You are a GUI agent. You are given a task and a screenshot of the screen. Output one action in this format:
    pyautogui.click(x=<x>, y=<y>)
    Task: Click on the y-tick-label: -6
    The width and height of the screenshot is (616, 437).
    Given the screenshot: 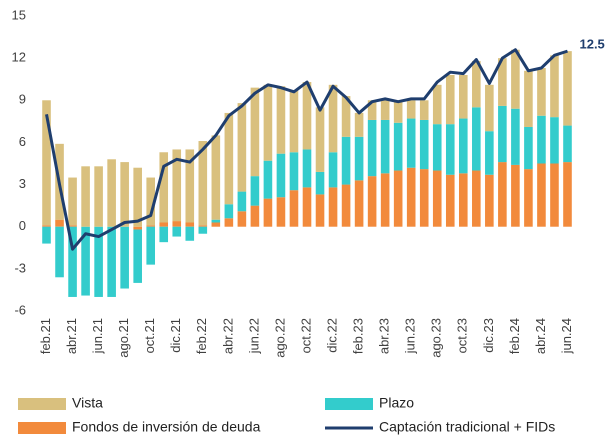 What is the action you would take?
    pyautogui.click(x=20, y=309)
    